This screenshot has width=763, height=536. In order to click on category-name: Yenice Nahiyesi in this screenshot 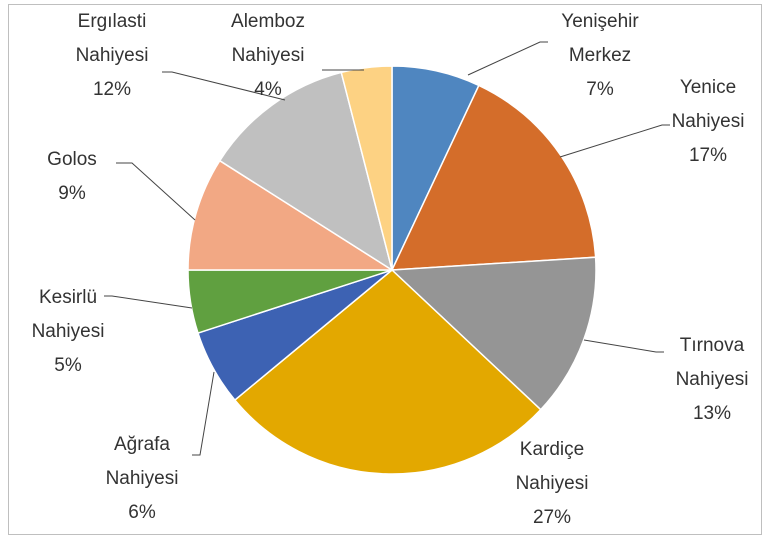, I will do `click(708, 104)`.